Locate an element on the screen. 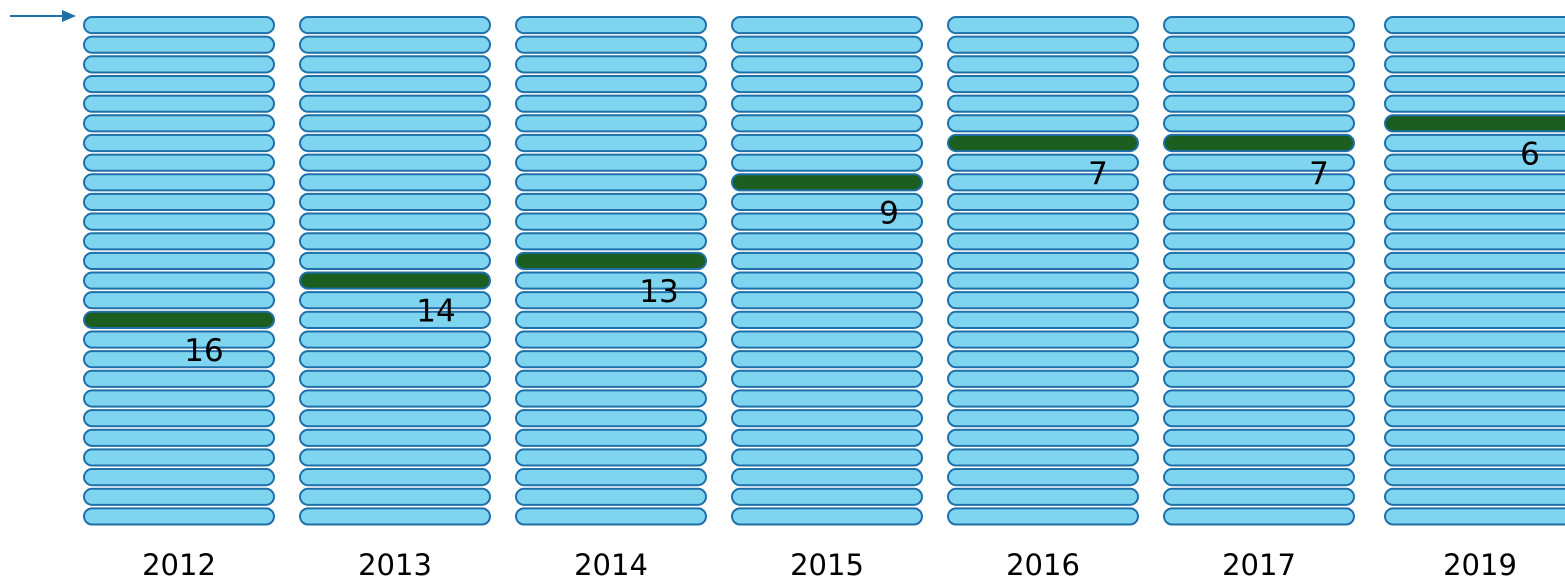  x-tick-label: 2014 is located at coordinates (611, 564).